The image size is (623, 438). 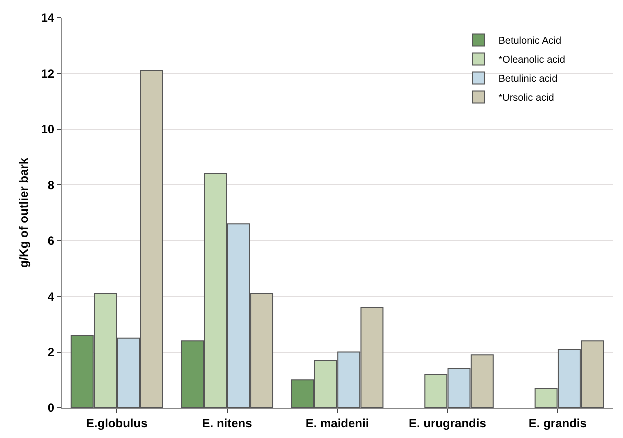 What do you see at coordinates (448, 423) in the screenshot?
I see `x-tick-label: E. urugrandis` at bounding box center [448, 423].